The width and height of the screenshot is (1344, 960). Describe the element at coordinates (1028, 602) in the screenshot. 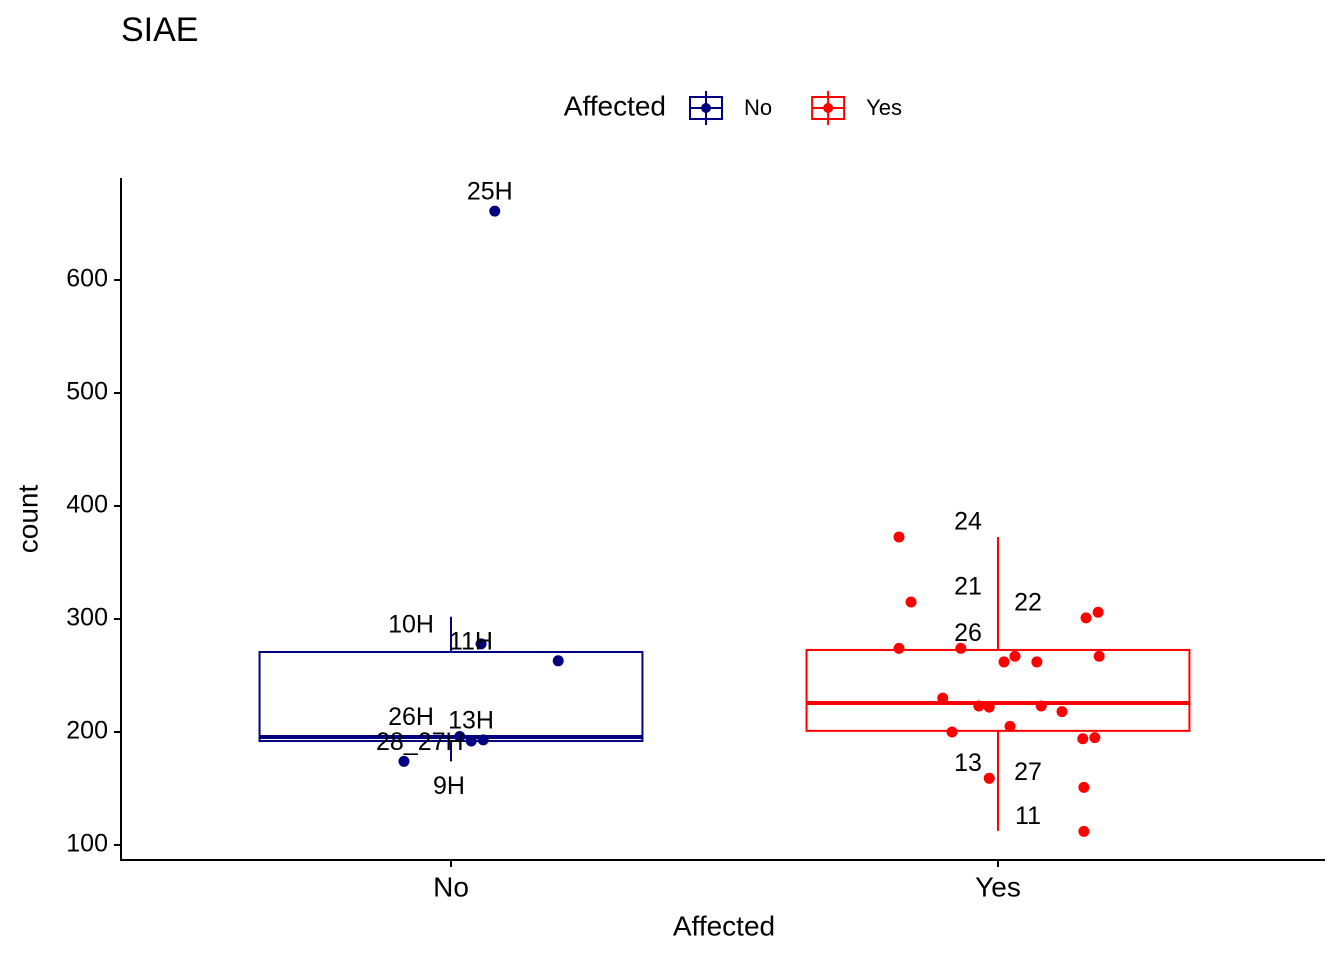

I see `point-label: 22` at that location.